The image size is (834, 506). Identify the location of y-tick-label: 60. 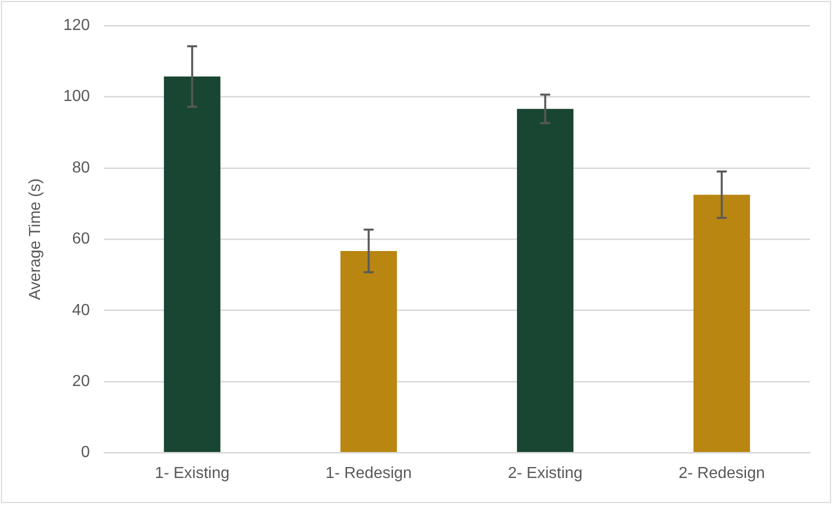
(81, 239).